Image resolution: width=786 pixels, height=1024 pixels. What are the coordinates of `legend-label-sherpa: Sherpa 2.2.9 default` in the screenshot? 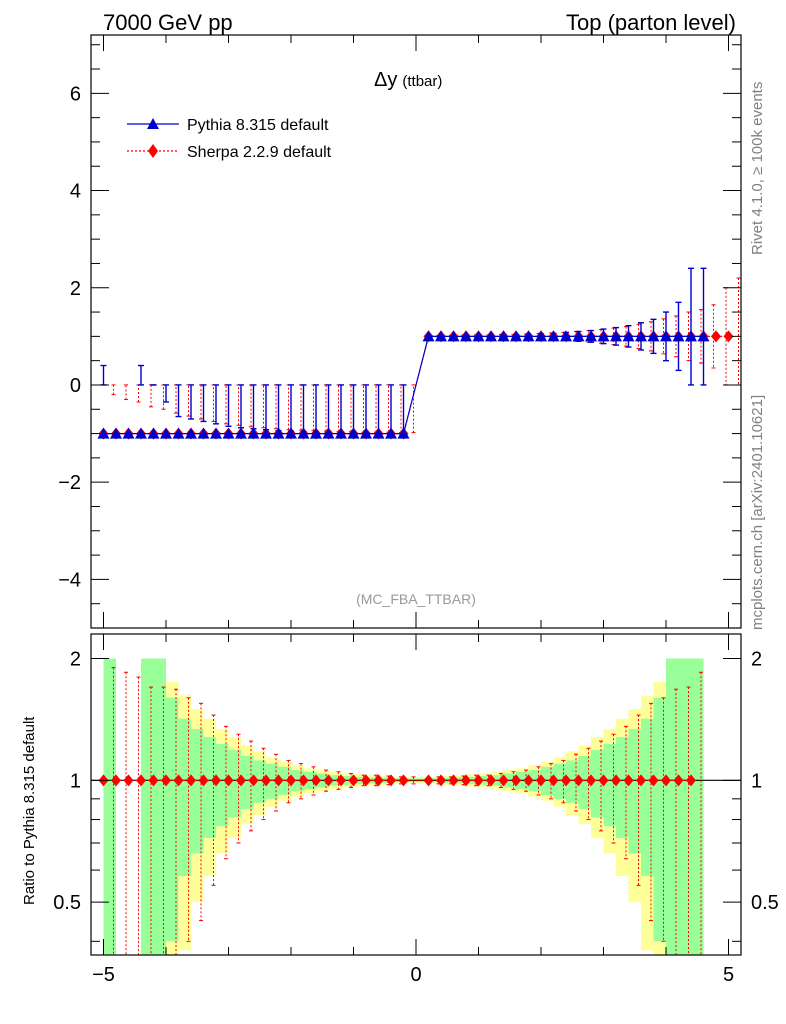 It's located at (259, 152).